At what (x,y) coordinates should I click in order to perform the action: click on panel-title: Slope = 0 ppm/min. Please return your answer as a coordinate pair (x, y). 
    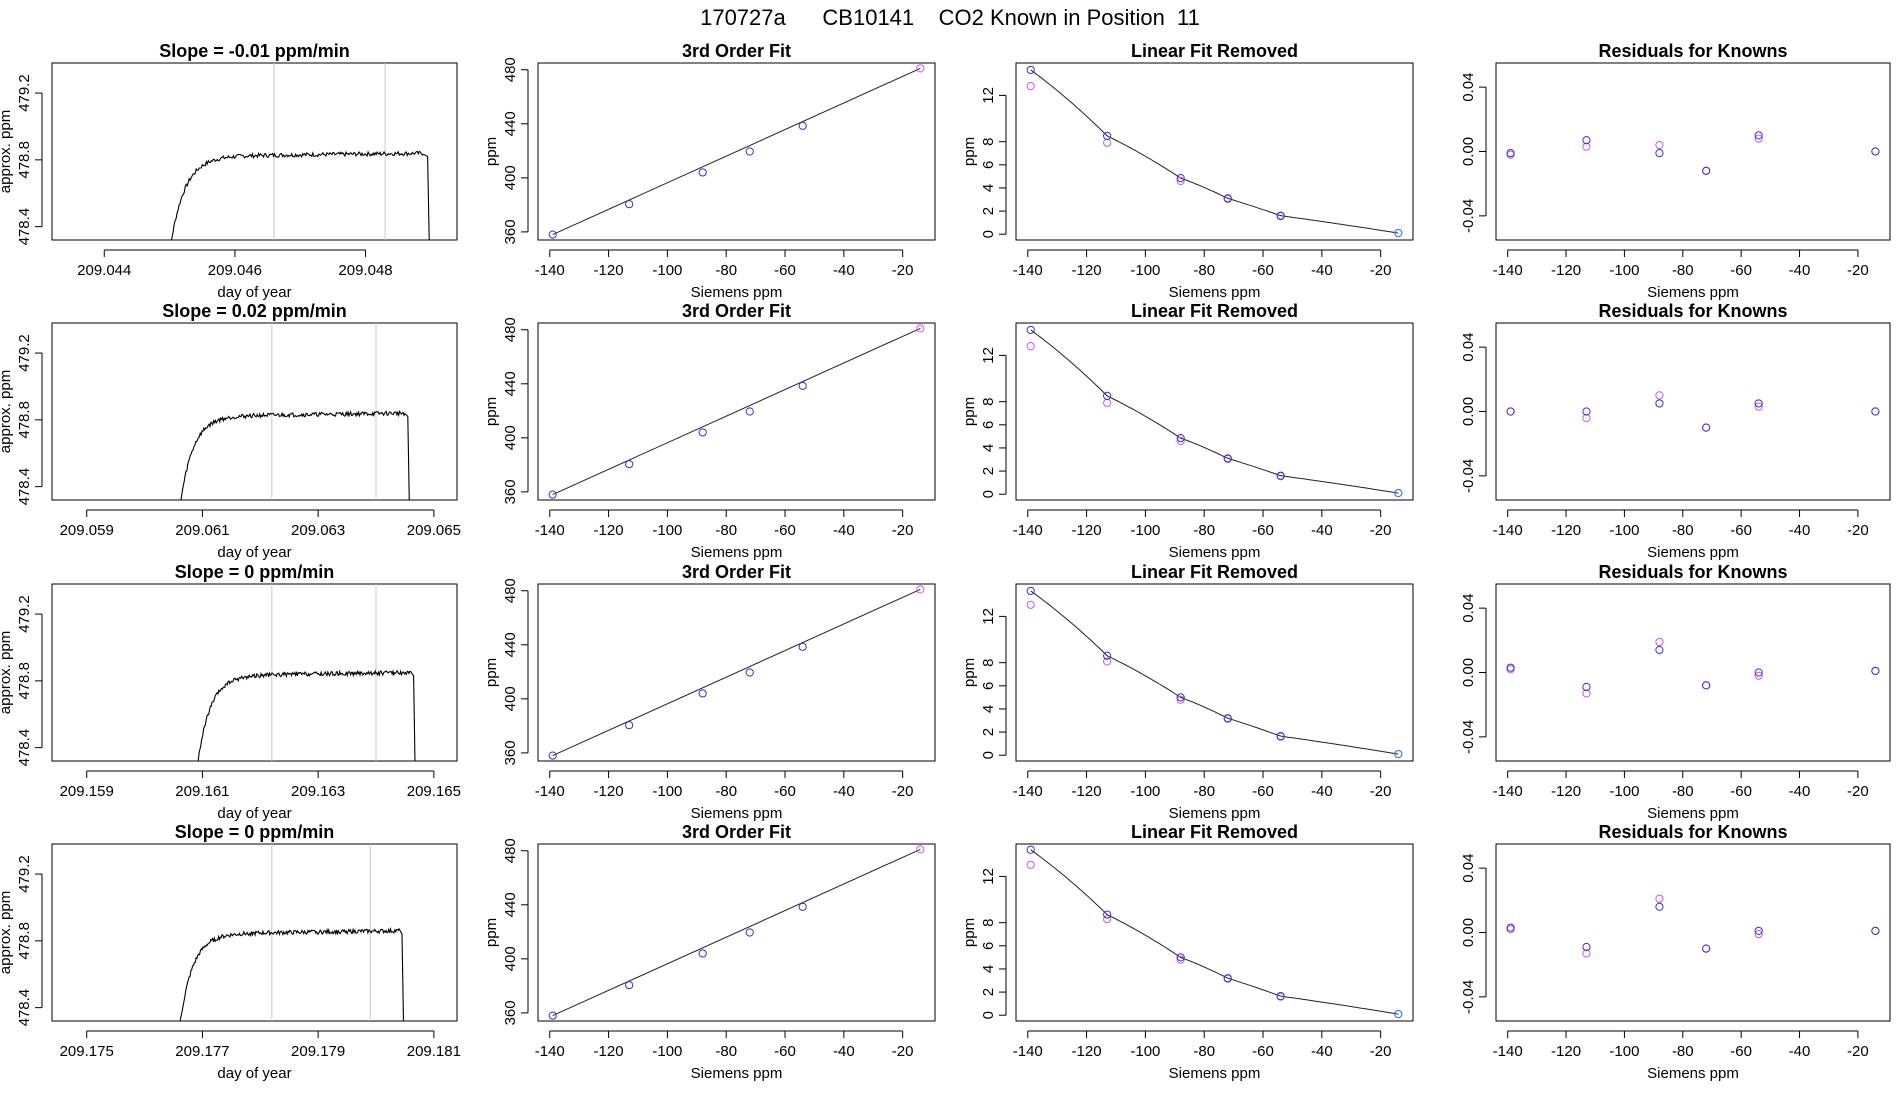
    Looking at the image, I should click on (255, 572).